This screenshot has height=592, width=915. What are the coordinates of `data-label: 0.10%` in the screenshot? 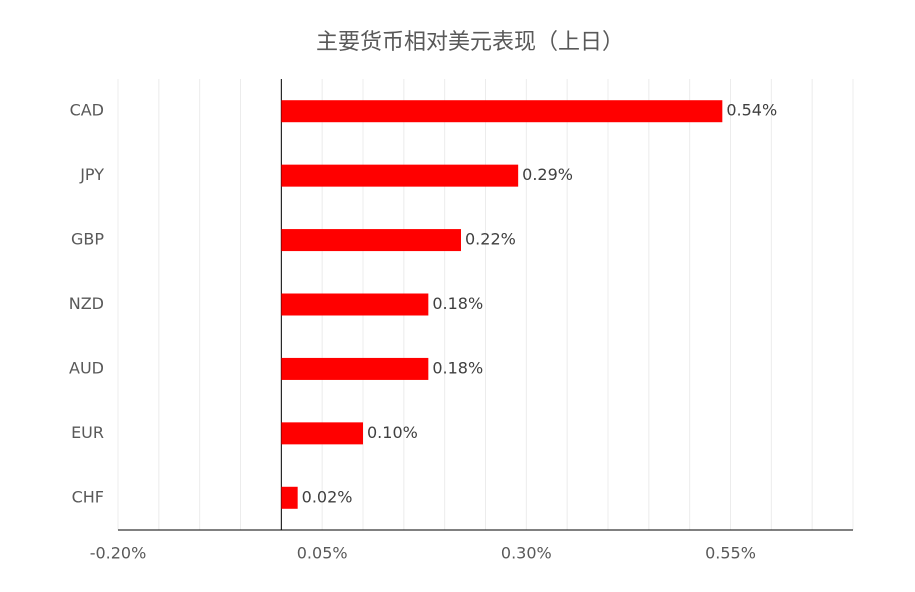 It's located at (392, 432).